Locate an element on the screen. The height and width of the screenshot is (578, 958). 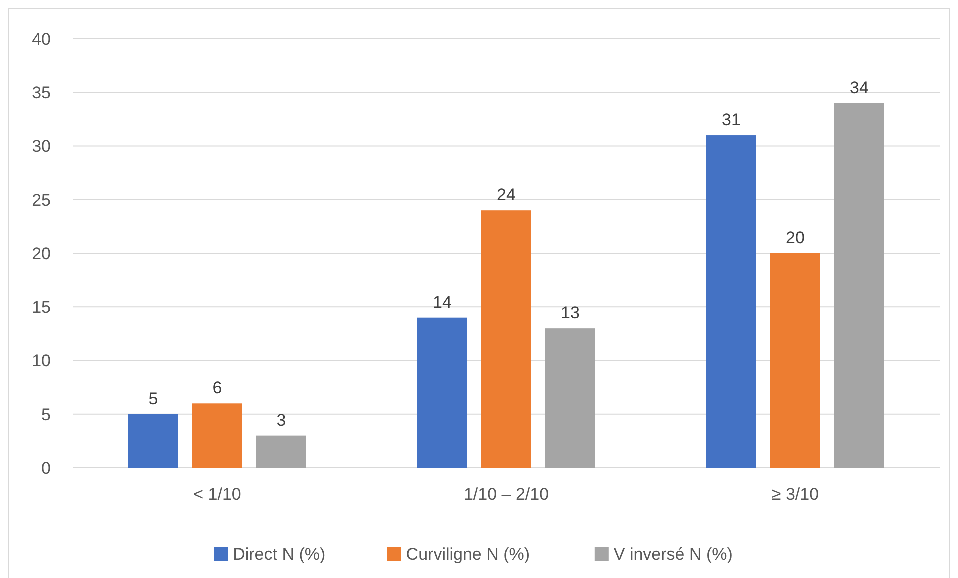
data-label: 6 is located at coordinates (217, 388).